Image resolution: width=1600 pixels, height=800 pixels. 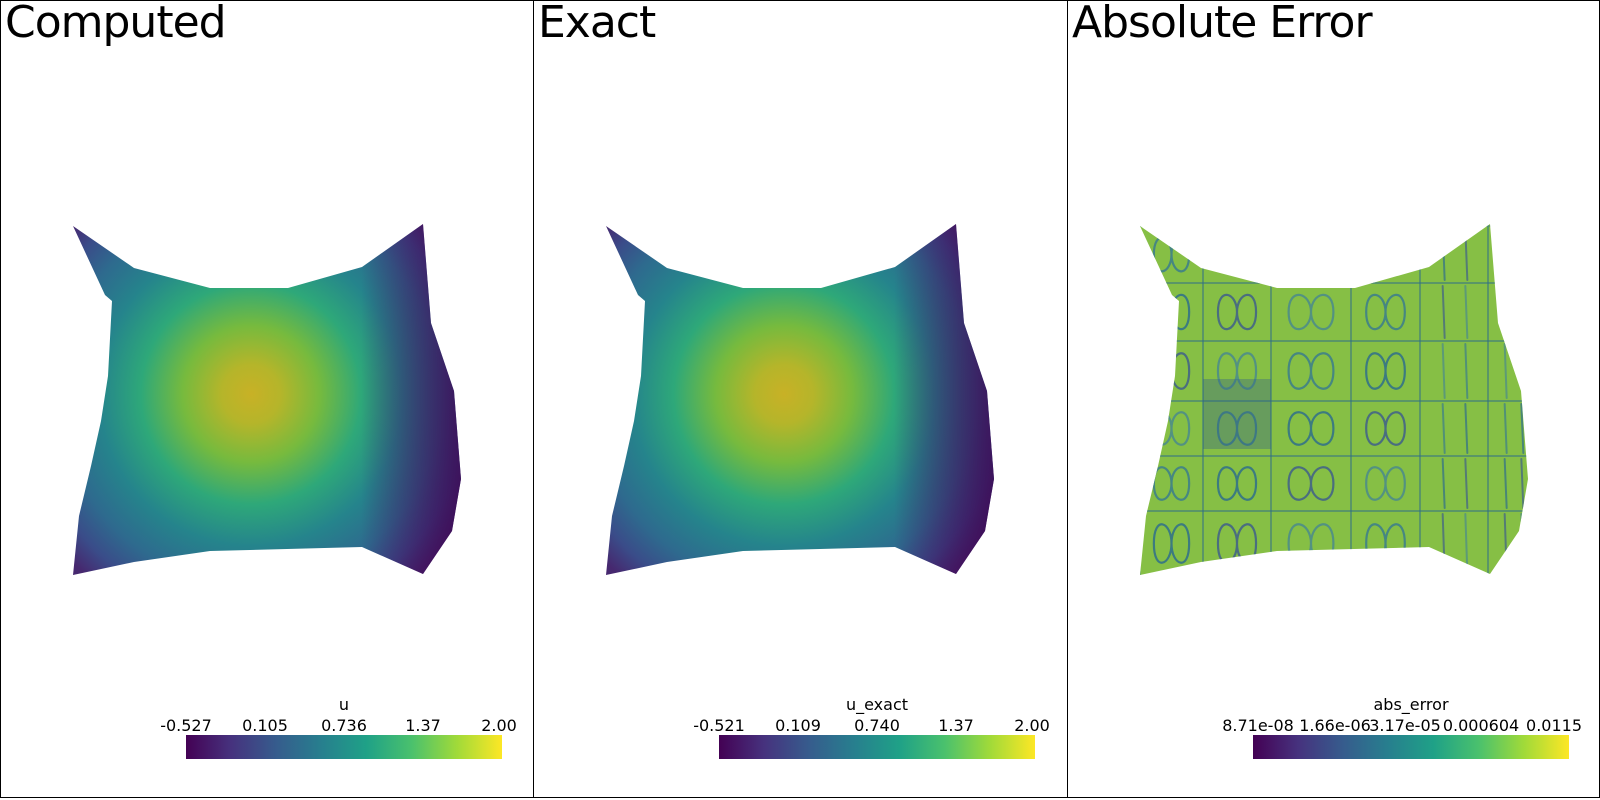 I want to click on colorbar-tick: 0.000604, so click(x=1481, y=725).